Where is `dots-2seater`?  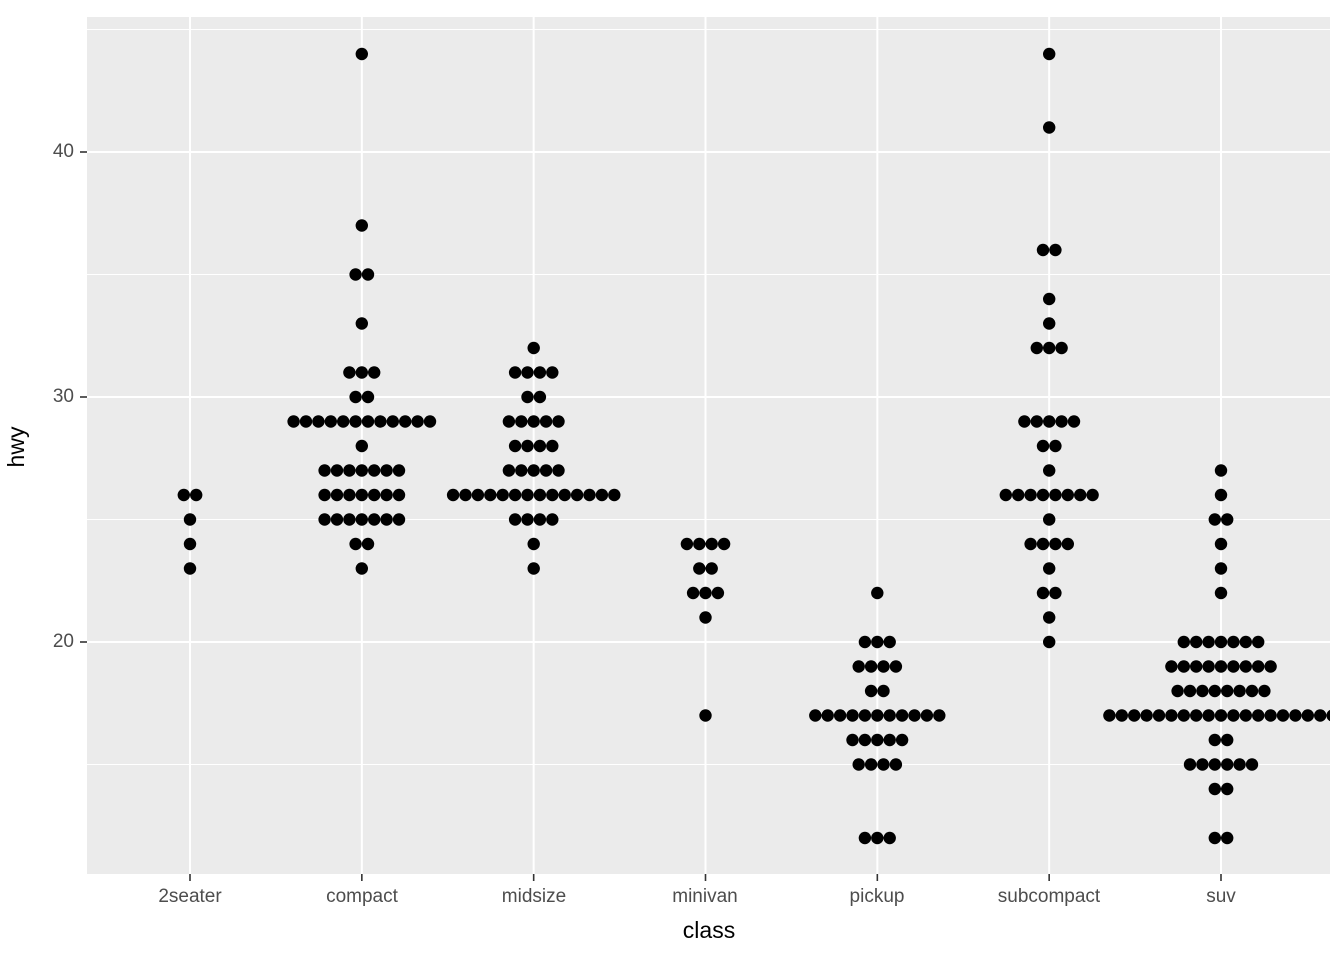
dots-2seater is located at coordinates (190, 531).